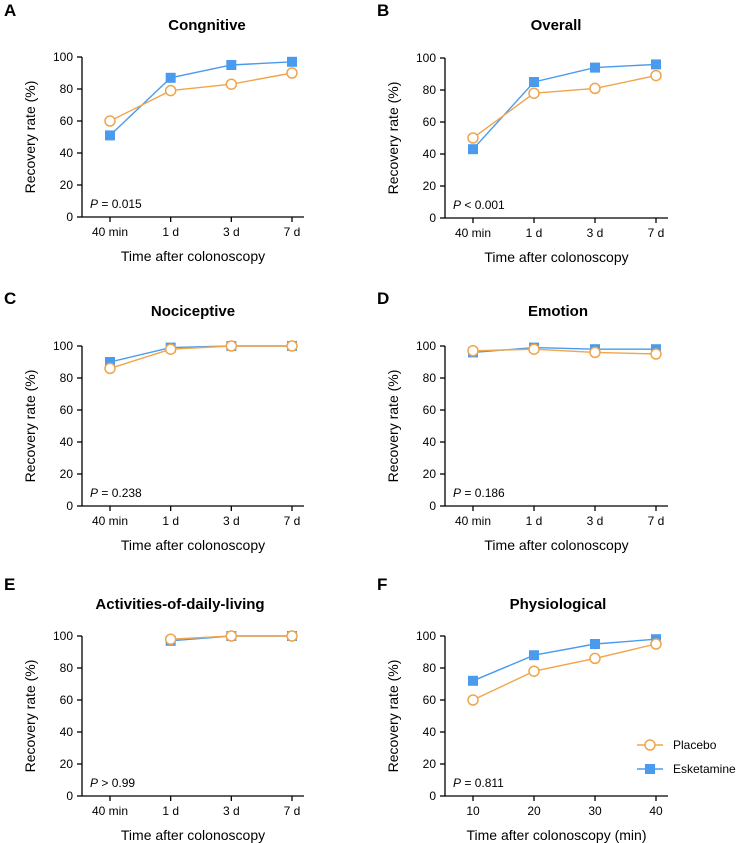  Describe the element at coordinates (9, 584) in the screenshot. I see `panel-letter: E` at that location.